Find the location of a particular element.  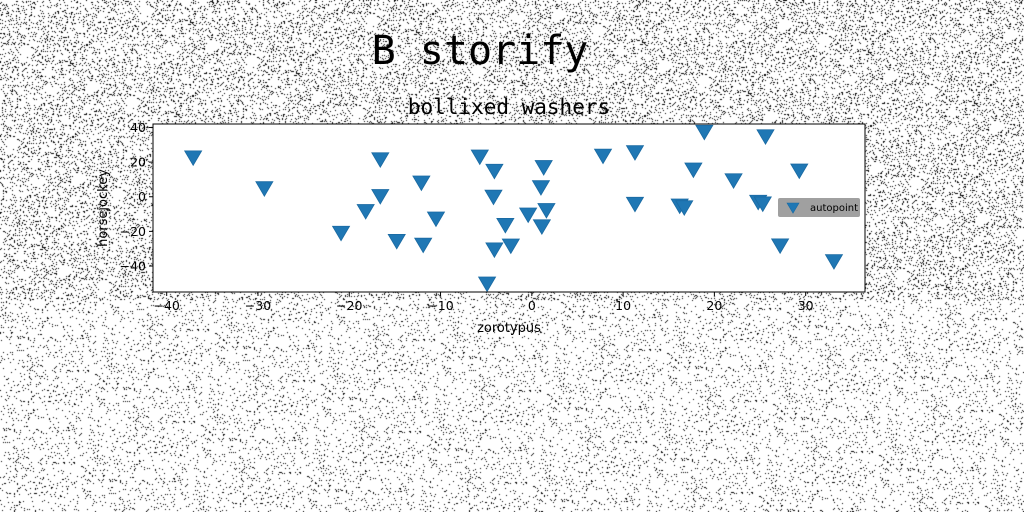

chart-title: bollixed washers is located at coordinates (509, 107).